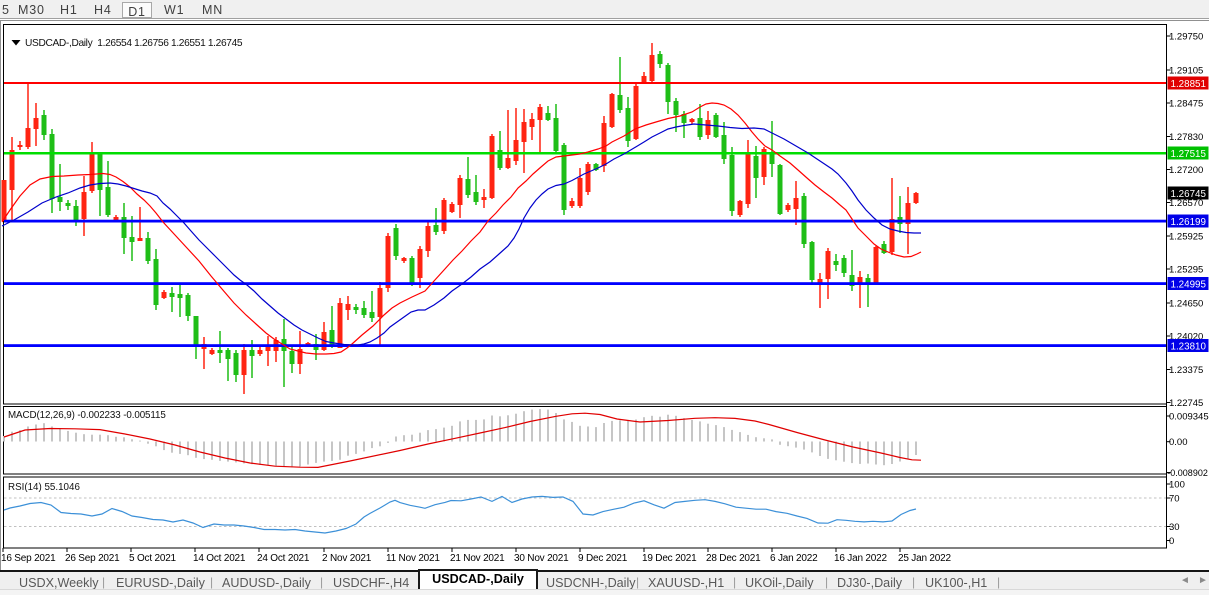 The image size is (1209, 595). Describe the element at coordinates (1171, 541) in the screenshot. I see `svg-text: 0` at that location.